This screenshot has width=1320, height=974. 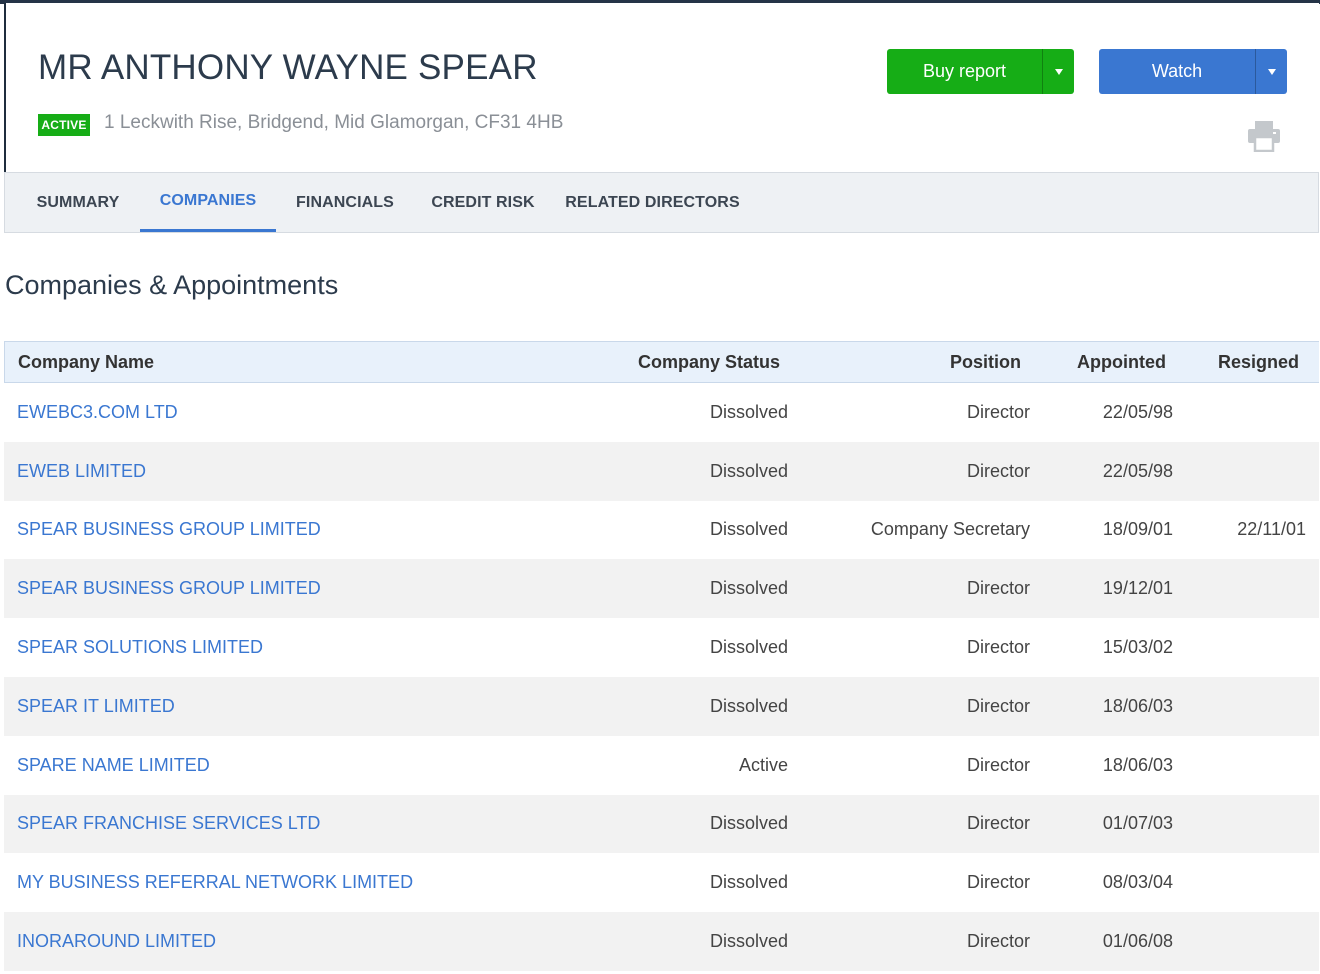 I want to click on watch-split-button: Watch, so click(x=1193, y=71).